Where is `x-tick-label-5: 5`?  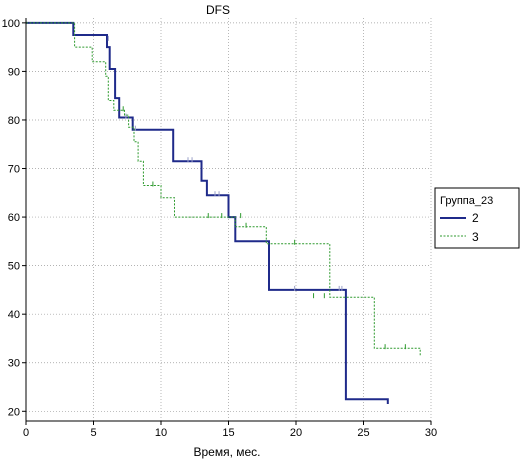 x-tick-label-5: 5 is located at coordinates (93, 433).